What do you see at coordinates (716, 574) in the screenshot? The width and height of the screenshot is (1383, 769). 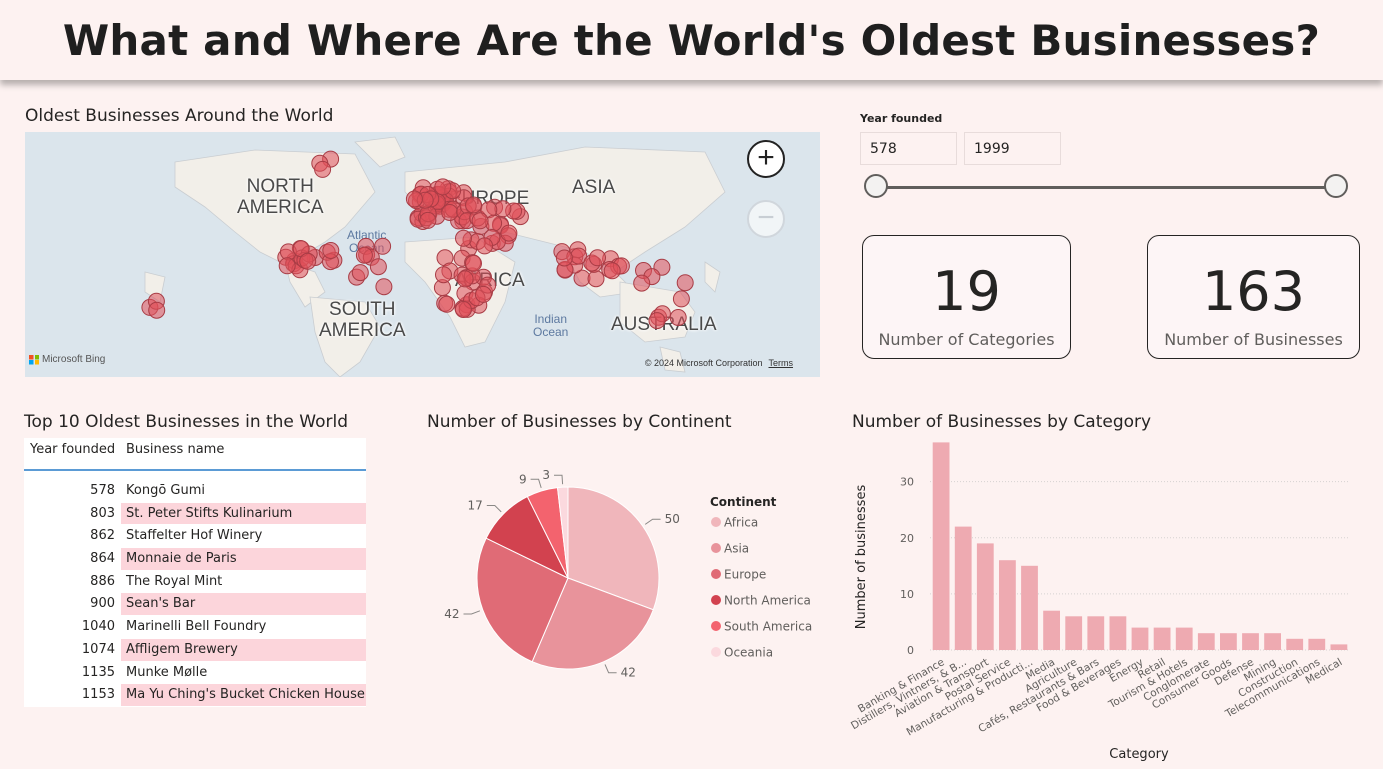 I see `legend-swatch` at bounding box center [716, 574].